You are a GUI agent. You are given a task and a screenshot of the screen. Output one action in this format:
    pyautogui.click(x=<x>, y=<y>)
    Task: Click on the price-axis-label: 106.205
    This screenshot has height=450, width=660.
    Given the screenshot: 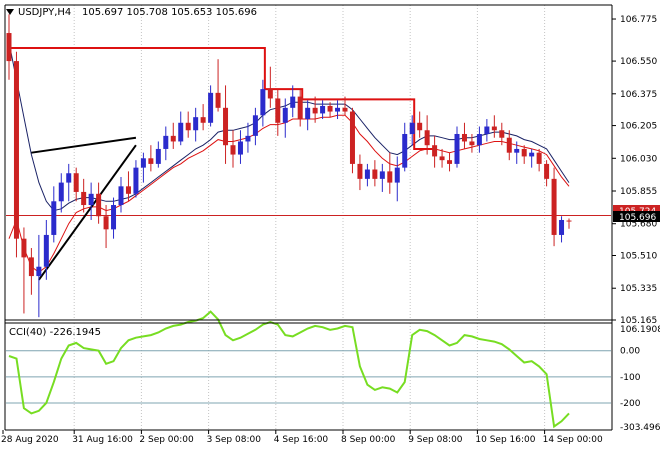 What is the action you would take?
    pyautogui.click(x=638, y=127)
    